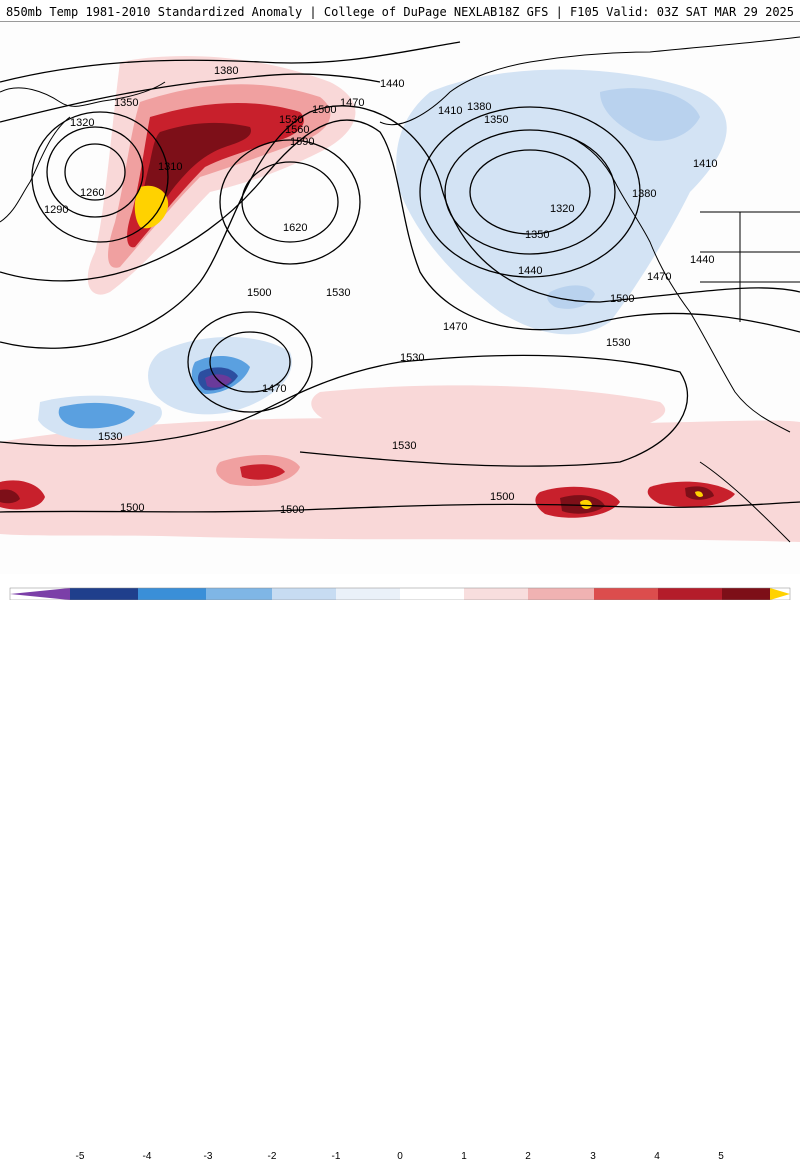 Image resolution: width=800 pixels, height=1162 pixels. Describe the element at coordinates (302, 142) in the screenshot. I see `contour-label: 1590` at that location.